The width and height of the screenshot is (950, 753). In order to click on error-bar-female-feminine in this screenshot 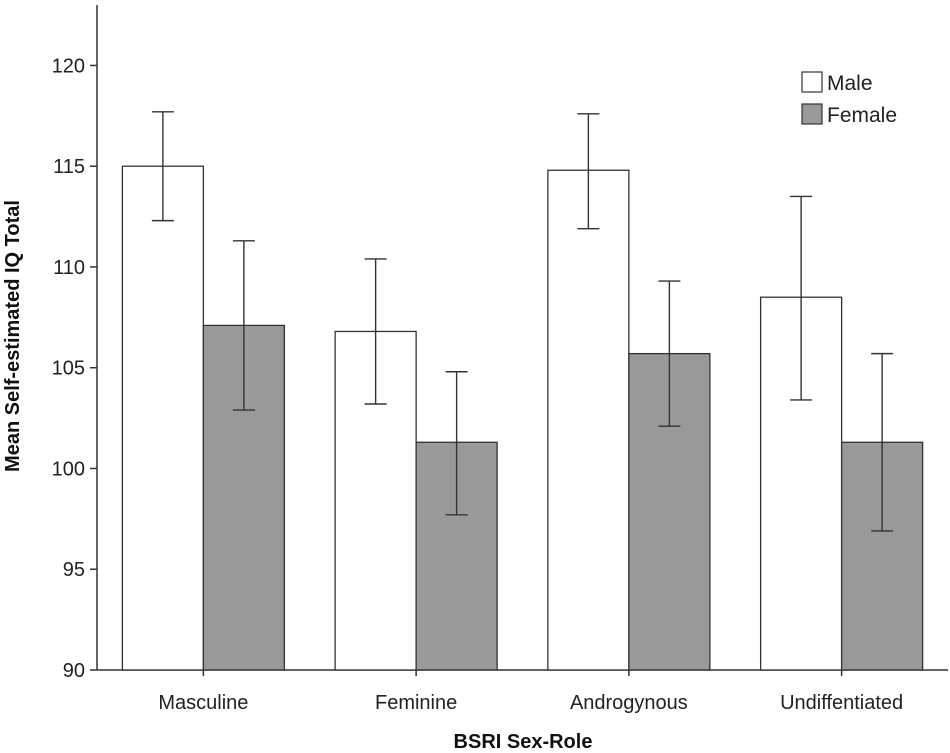, I will do `click(456, 443)`.